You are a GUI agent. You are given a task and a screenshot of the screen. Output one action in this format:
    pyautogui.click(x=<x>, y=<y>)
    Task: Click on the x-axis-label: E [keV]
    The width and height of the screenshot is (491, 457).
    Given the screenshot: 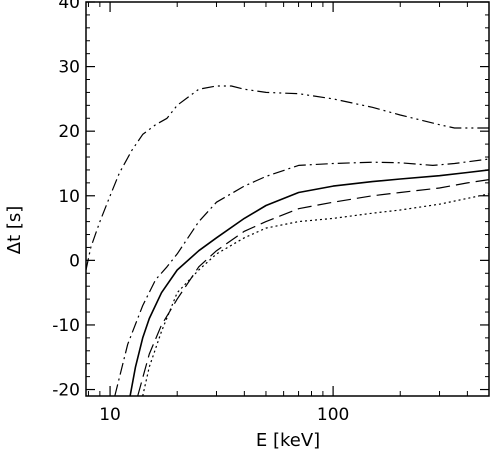 What is the action you would take?
    pyautogui.click(x=288, y=440)
    